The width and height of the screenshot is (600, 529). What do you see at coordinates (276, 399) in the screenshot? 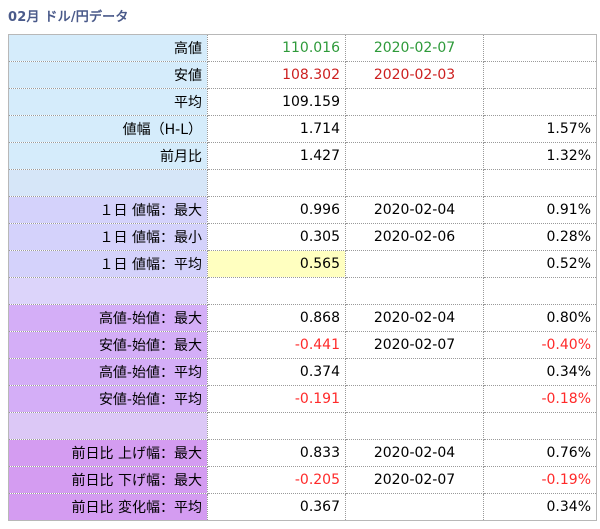
I see `row-value: -0.191` at bounding box center [276, 399].